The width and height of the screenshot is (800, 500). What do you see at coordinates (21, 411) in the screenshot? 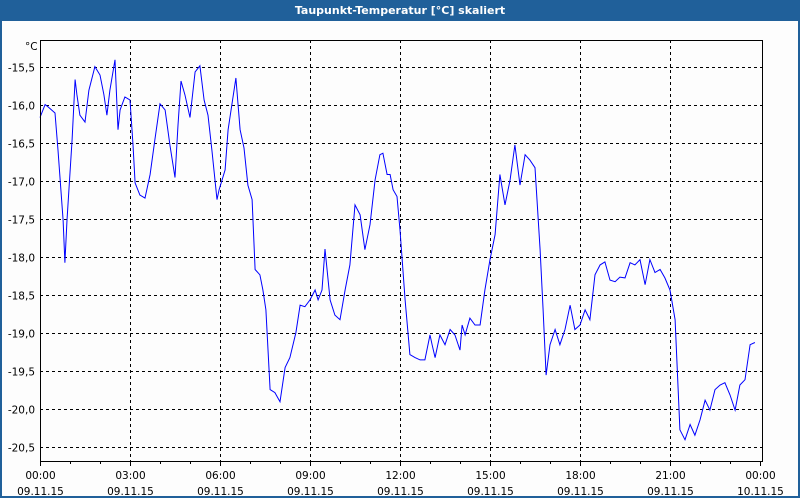
I see `y-tick-label: -20,0` at bounding box center [21, 411].